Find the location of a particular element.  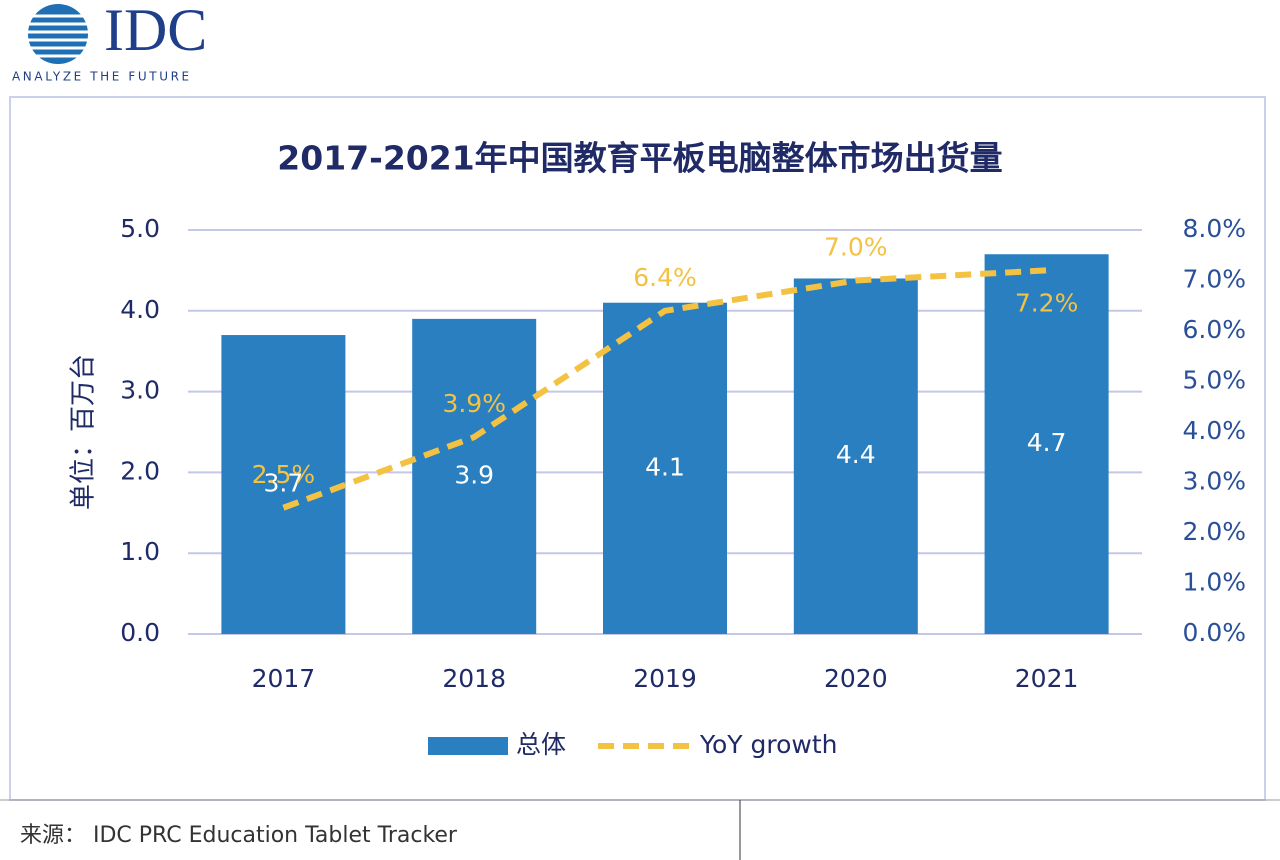

y2-tick-label: 3.0% is located at coordinates (1214, 481).